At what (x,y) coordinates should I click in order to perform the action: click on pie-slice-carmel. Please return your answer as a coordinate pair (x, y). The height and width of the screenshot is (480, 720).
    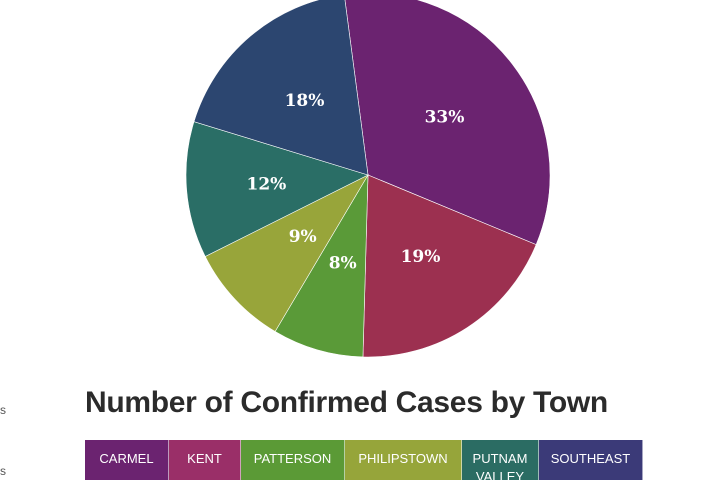
    Looking at the image, I should click on (447, 123).